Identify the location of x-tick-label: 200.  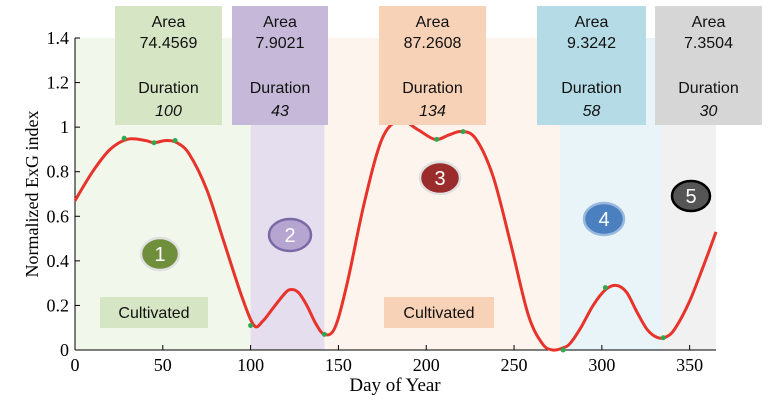
(426, 365).